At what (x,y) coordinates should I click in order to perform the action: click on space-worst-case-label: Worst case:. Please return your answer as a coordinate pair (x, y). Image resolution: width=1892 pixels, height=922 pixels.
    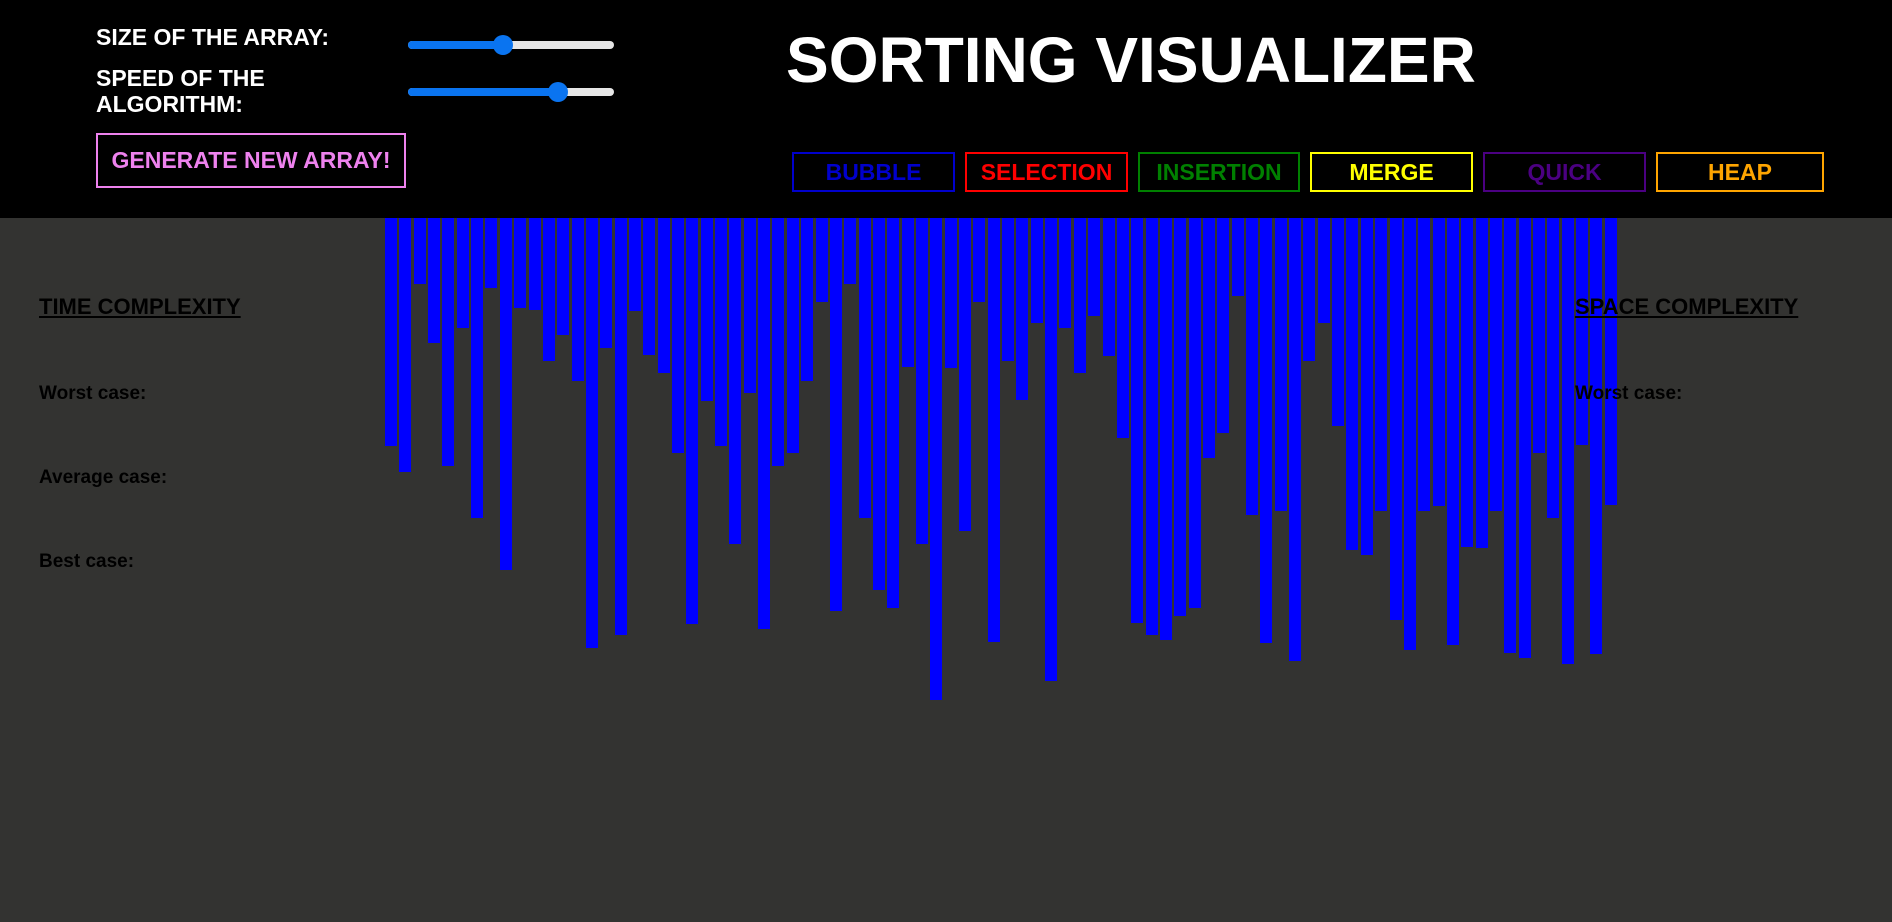
    Looking at the image, I should click on (1629, 393).